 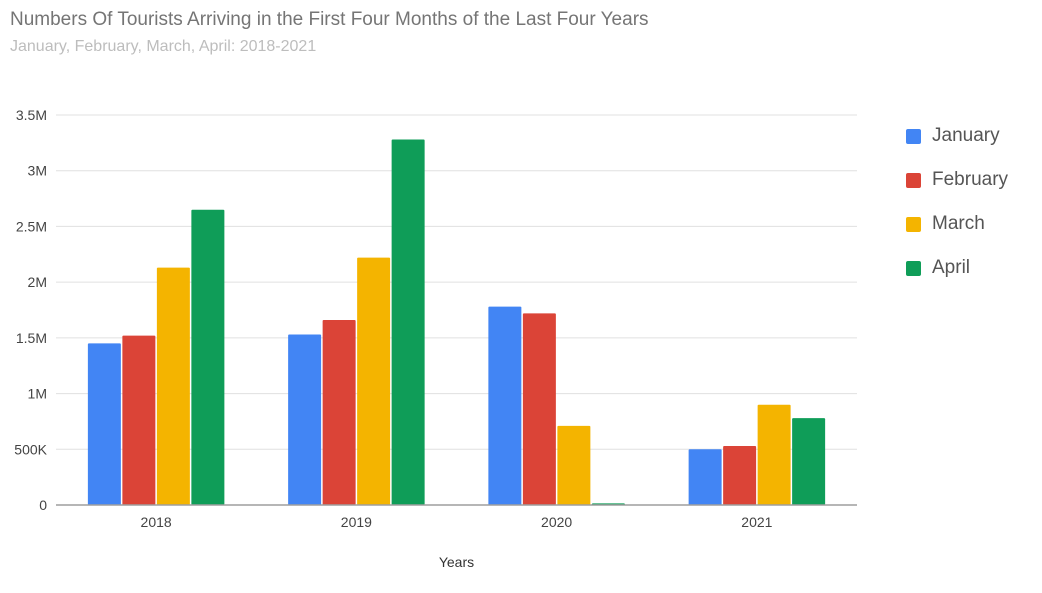 I want to click on bar-march-2021, so click(x=774, y=454).